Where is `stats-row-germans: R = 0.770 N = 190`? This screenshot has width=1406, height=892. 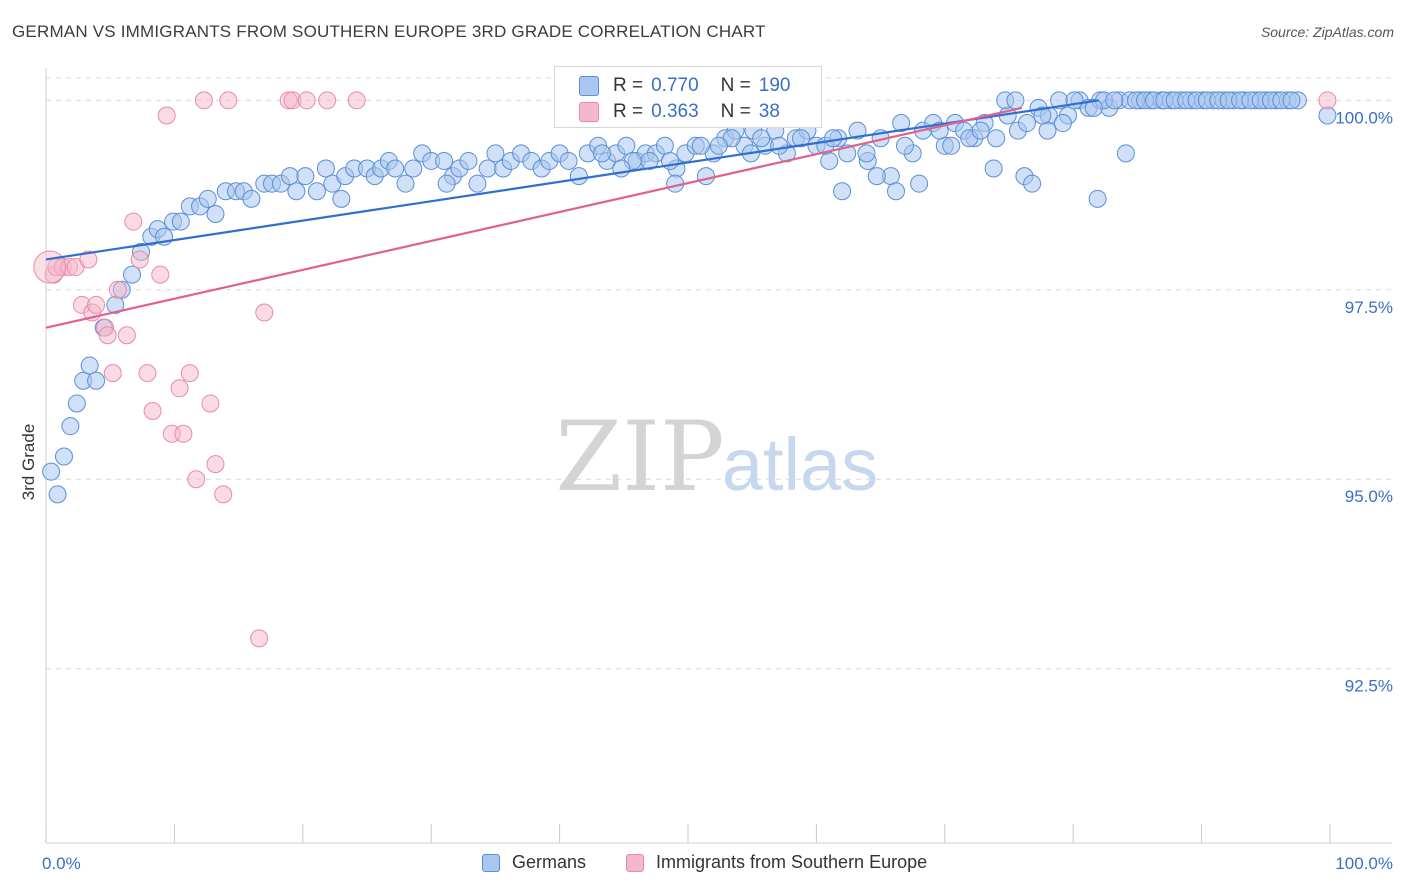 stats-row-germans: R = 0.770 N = 190 is located at coordinates (684, 86).